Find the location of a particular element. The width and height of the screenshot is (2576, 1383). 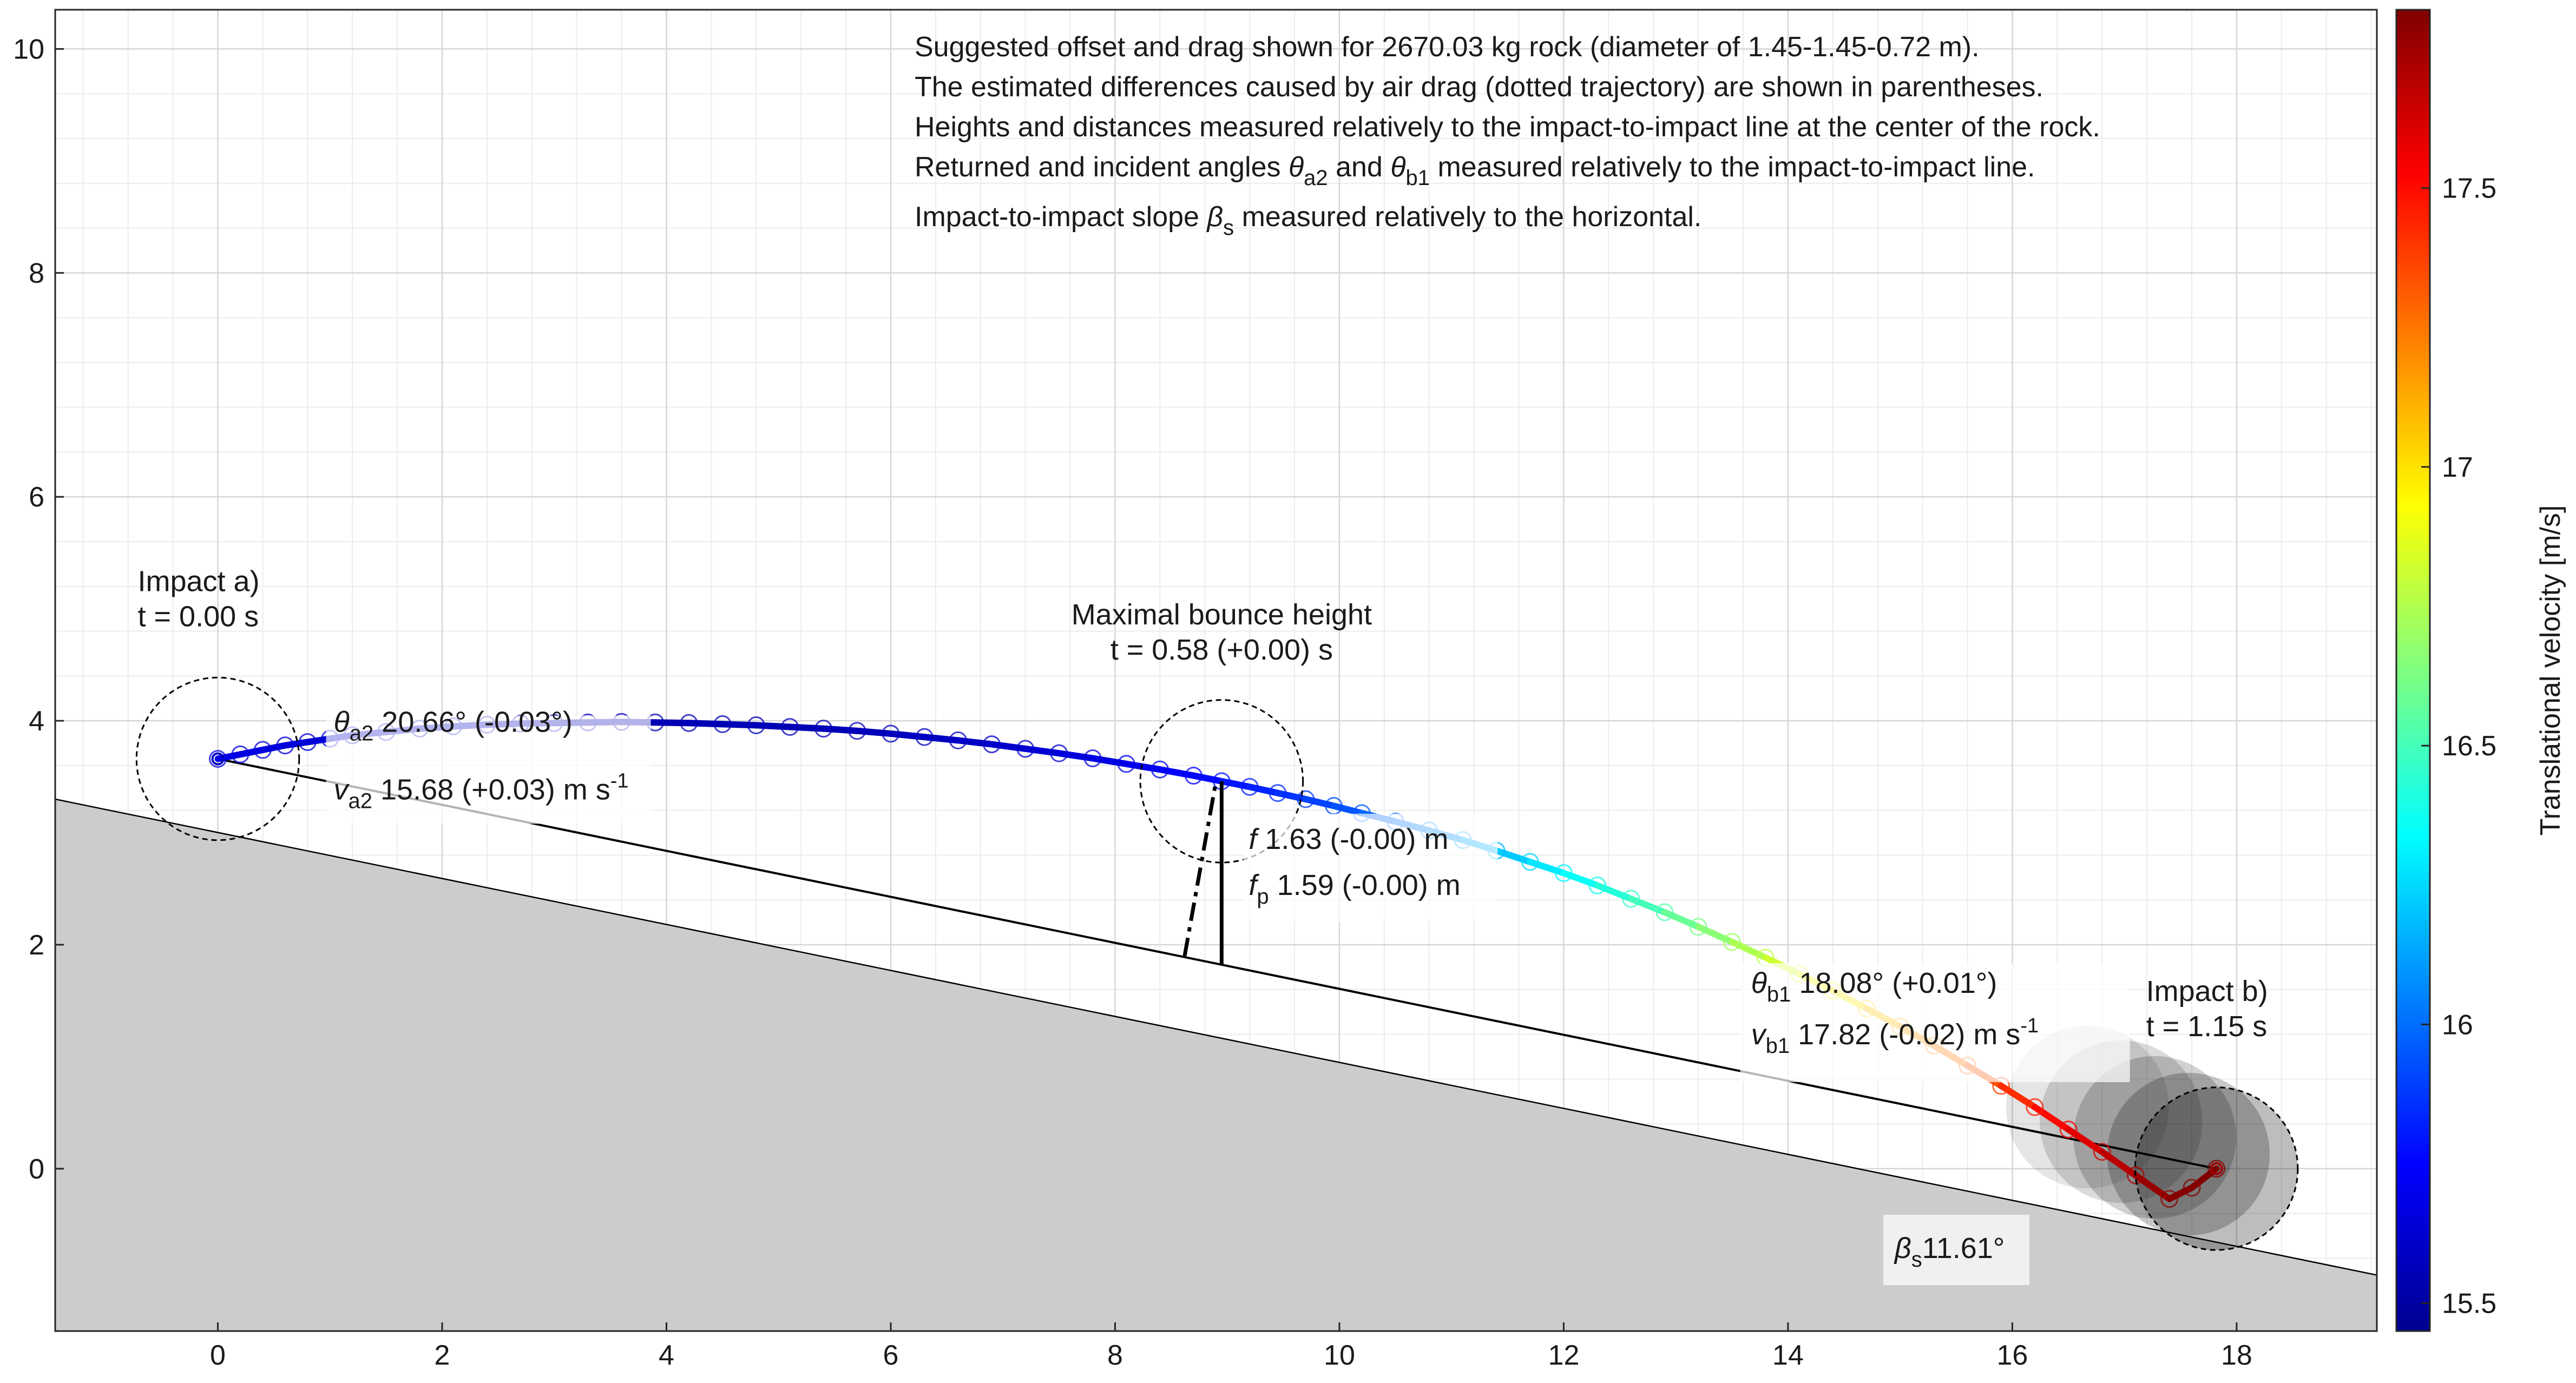

y-tick-label: 8 is located at coordinates (36, 273).